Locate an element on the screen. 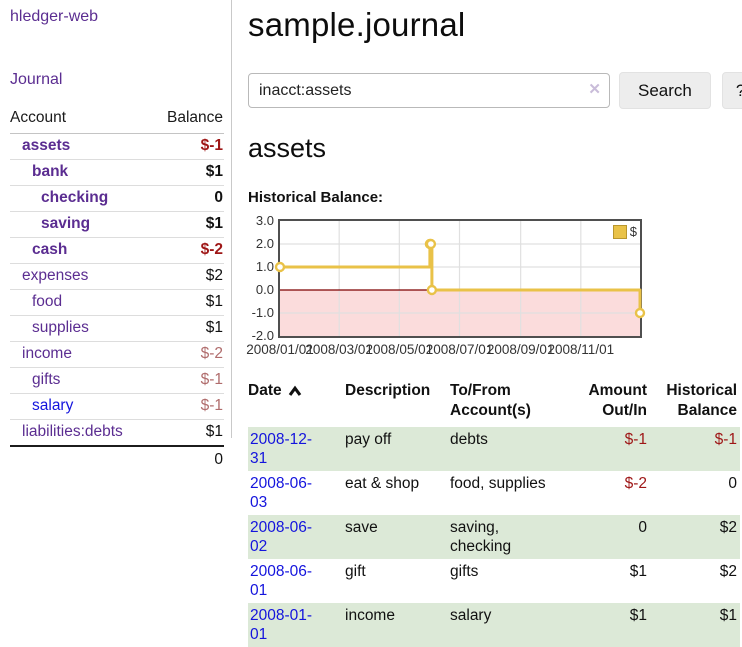 Image resolution: width=742 pixels, height=647 pixels. transaction-amount: $-2 is located at coordinates (635, 483).